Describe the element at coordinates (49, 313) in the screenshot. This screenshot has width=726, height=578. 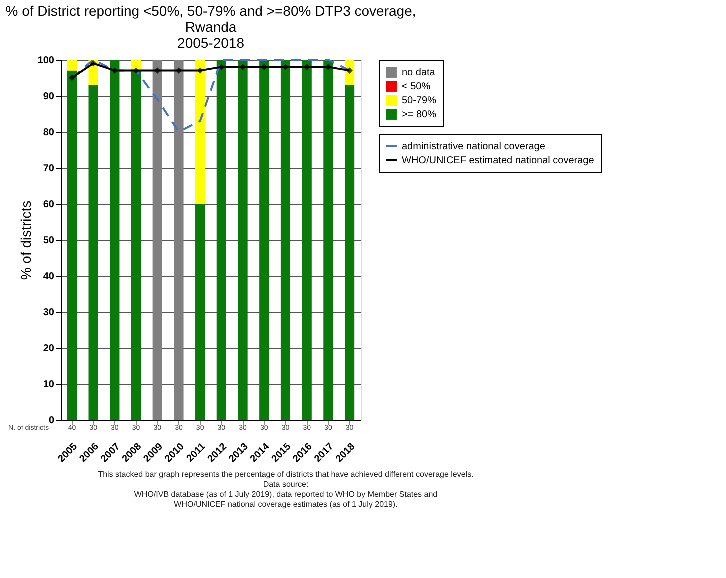
I see `y-tick-label: 30` at that location.